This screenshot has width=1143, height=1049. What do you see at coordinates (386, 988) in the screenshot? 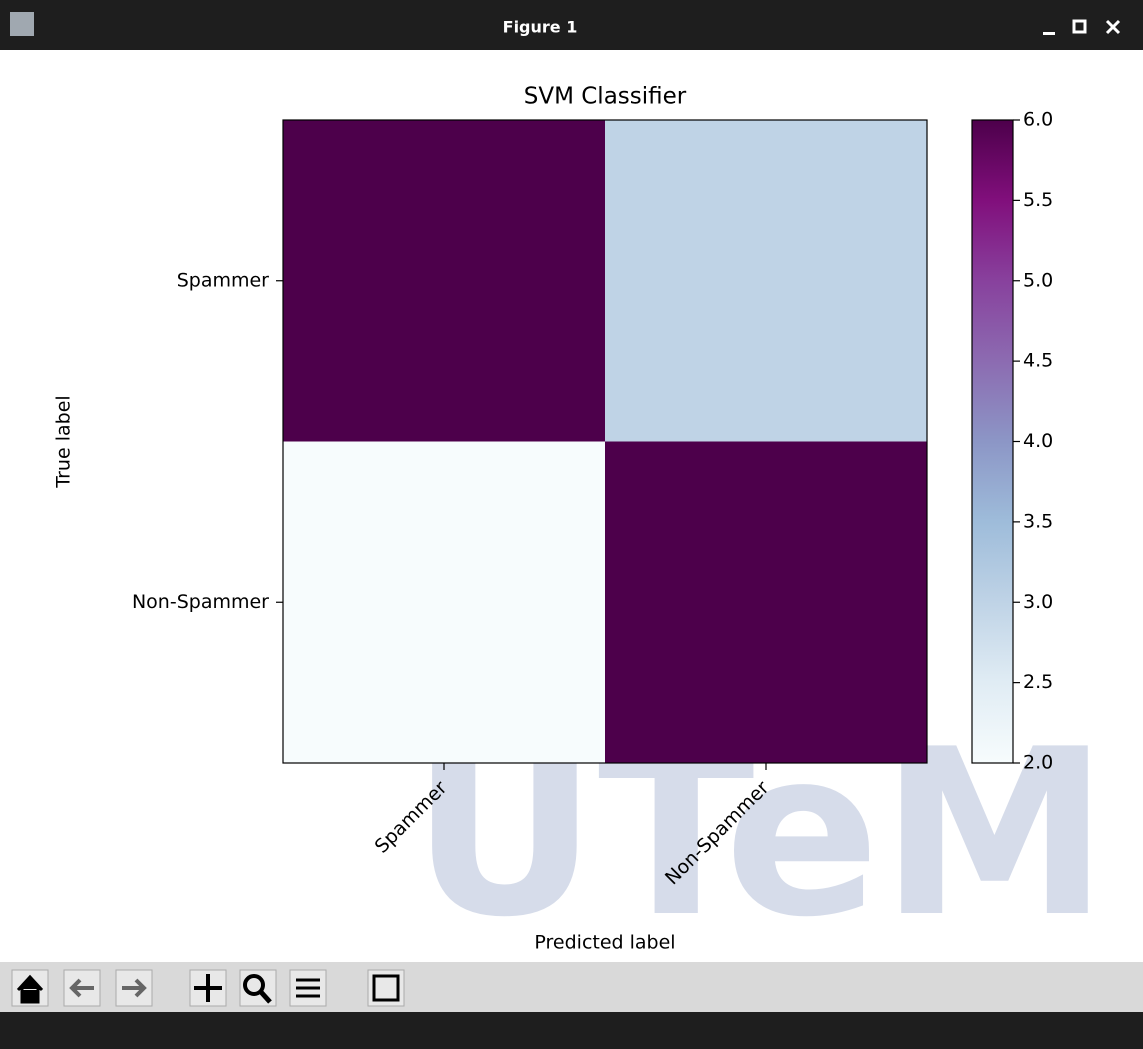
I see `save-icon` at bounding box center [386, 988].